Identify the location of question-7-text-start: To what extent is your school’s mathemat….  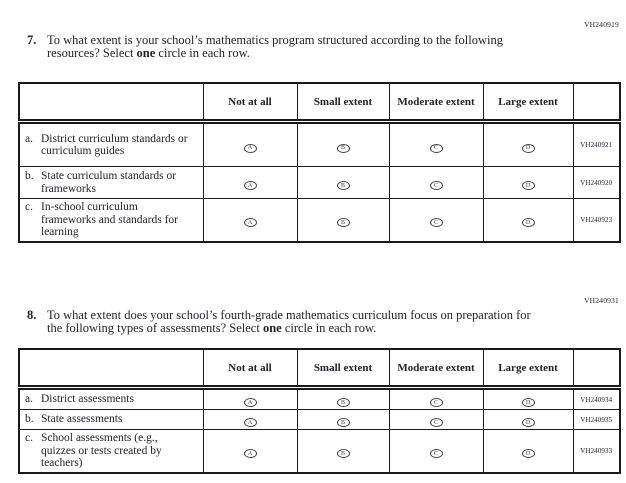
(275, 46).